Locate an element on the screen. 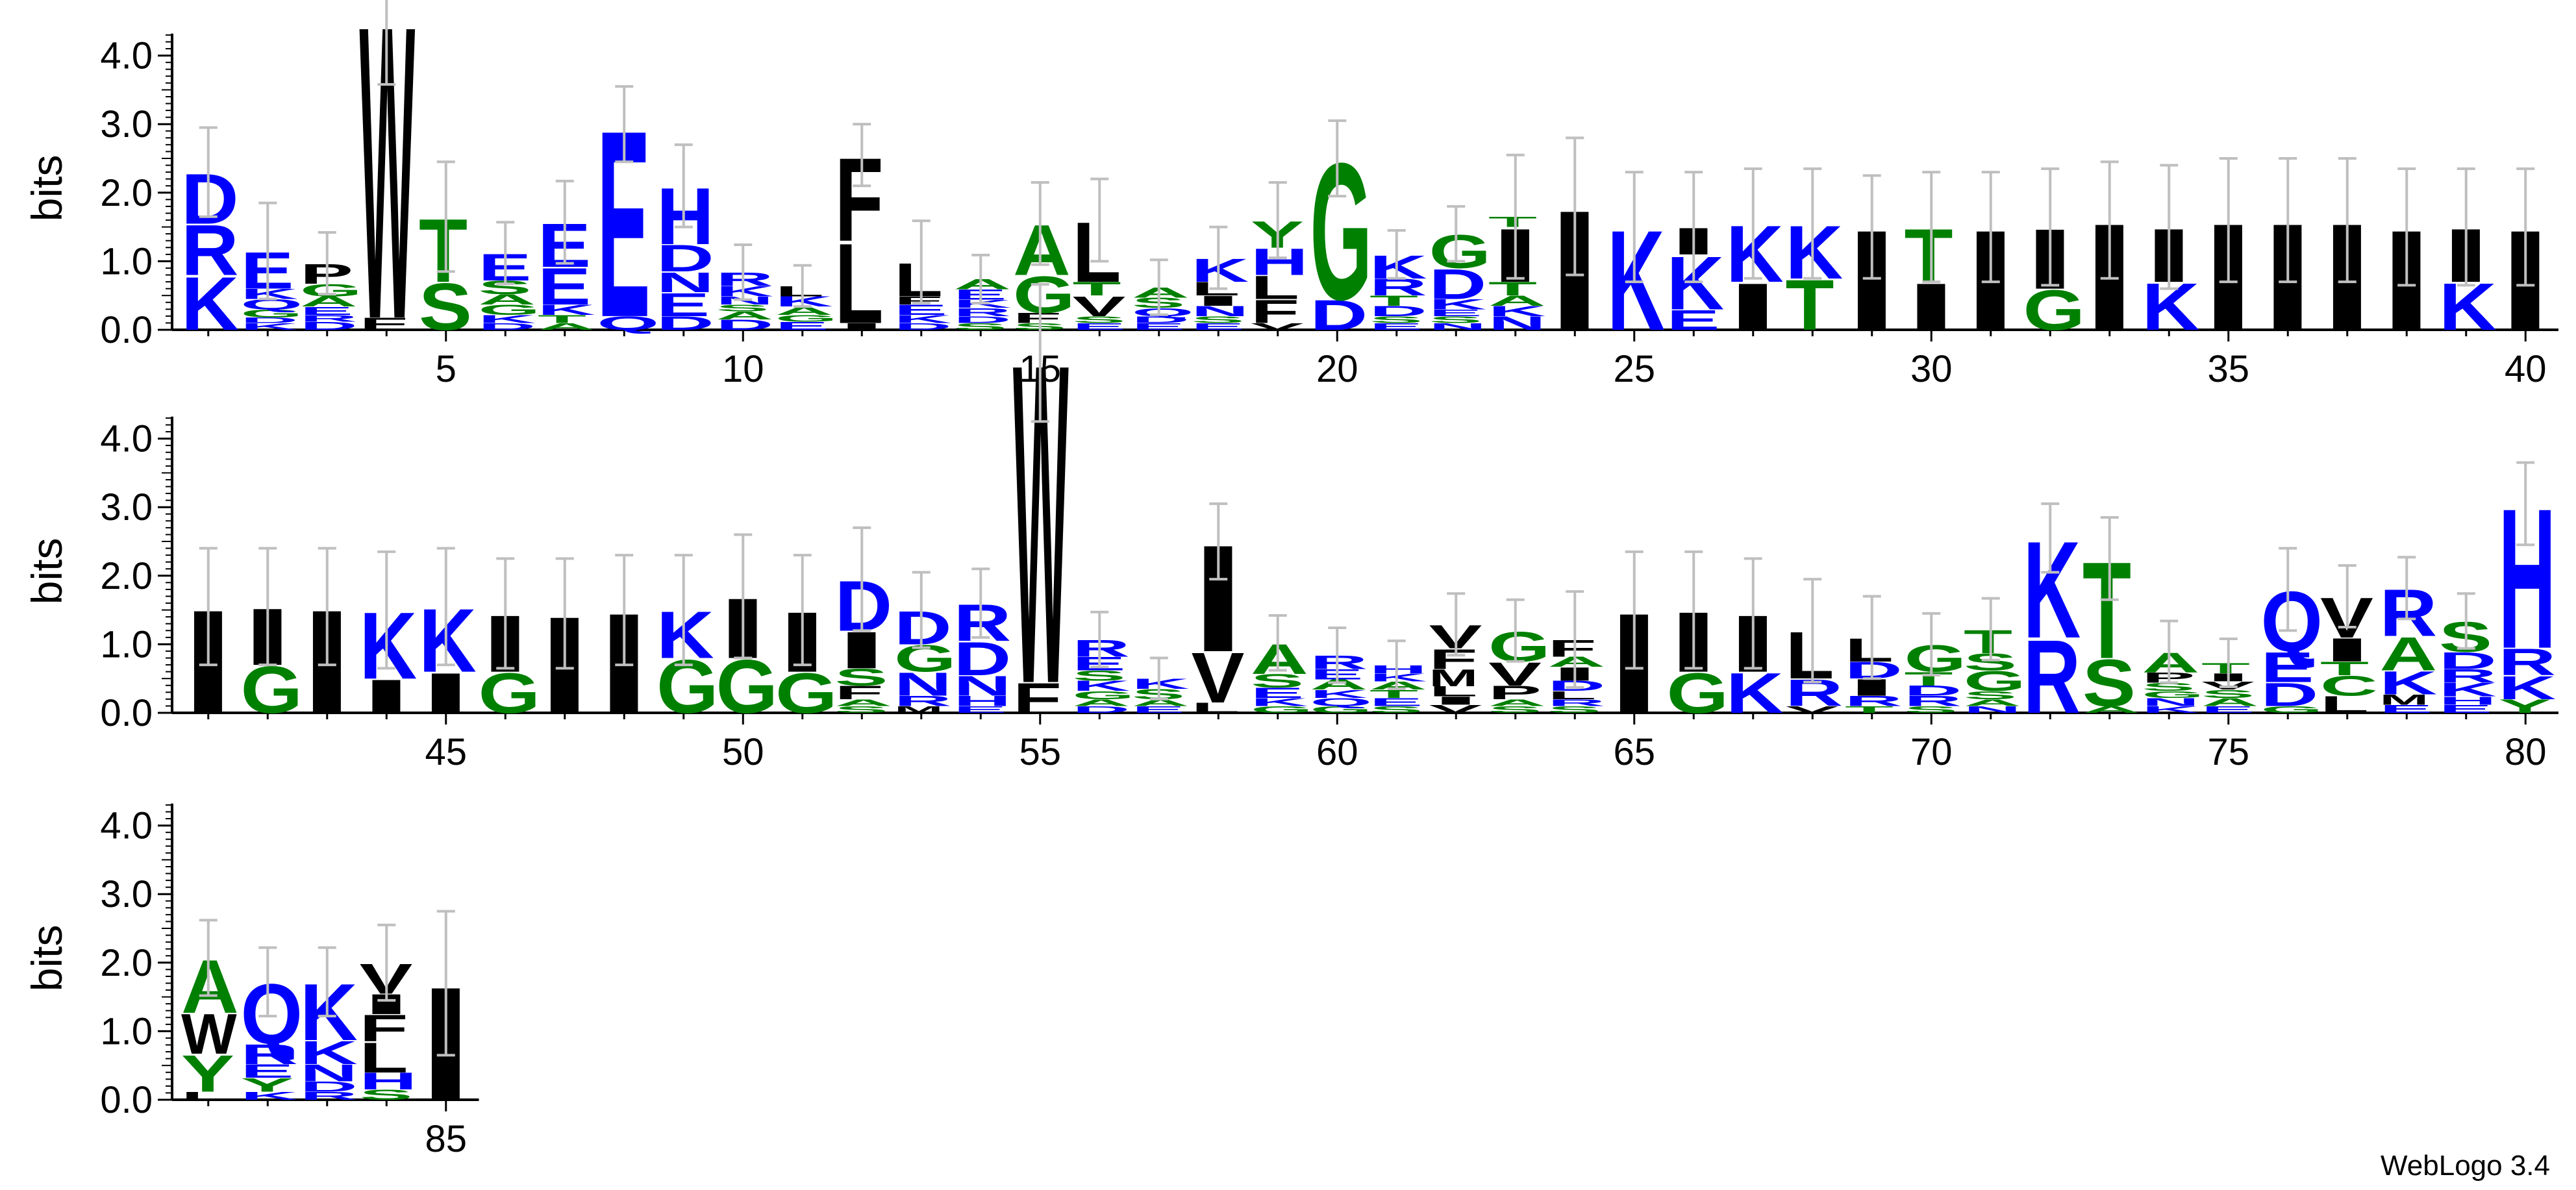 This screenshot has height=1190, width=2576. x-tick-label: 45 is located at coordinates (446, 752).